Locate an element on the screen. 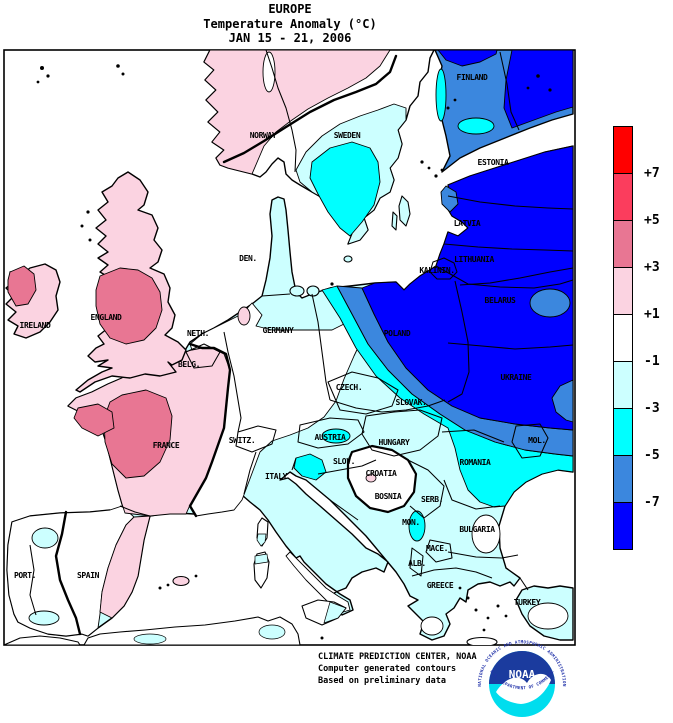 Image resolution: width=673 pixels, height=723 pixels. legend-label-+1: +1 is located at coordinates (652, 314).